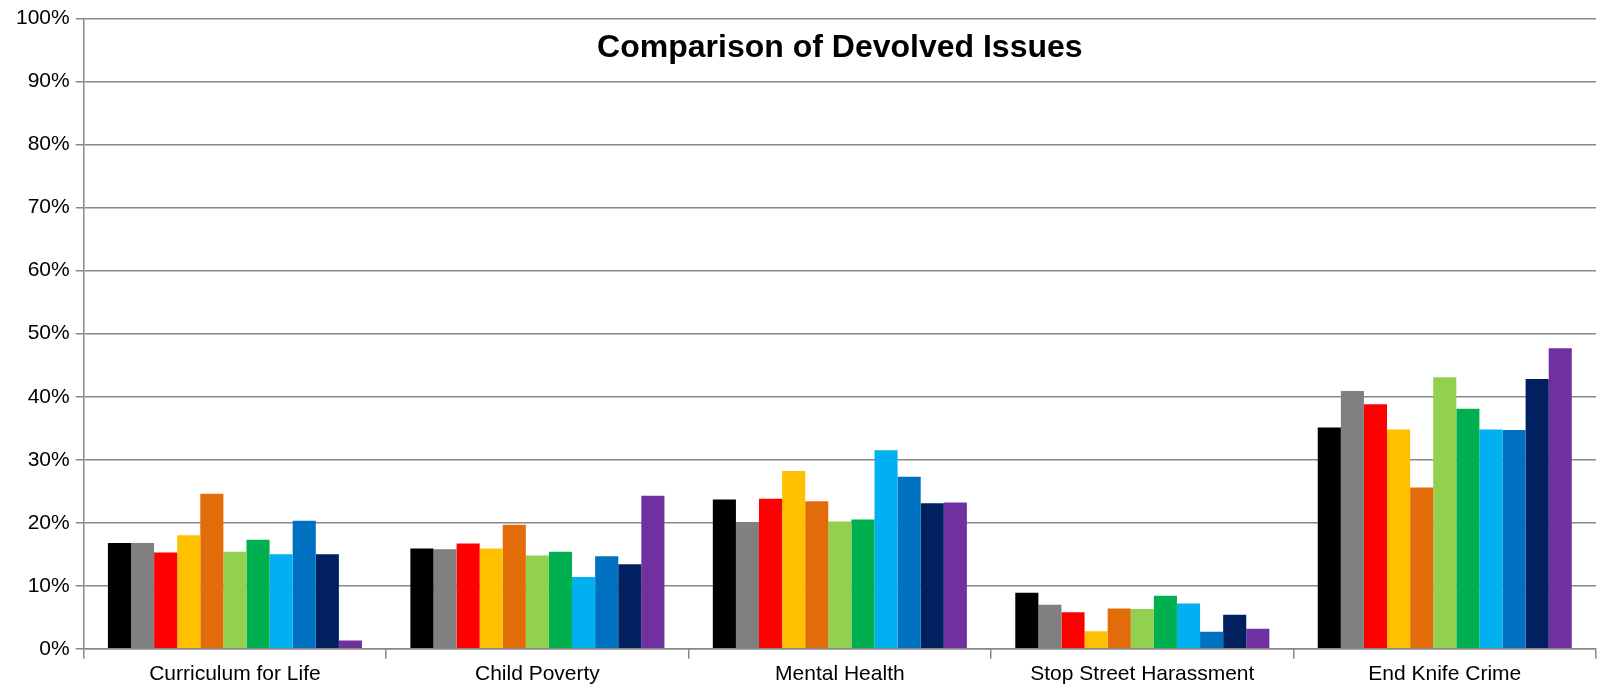 Image resolution: width=1616 pixels, height=694 pixels. What do you see at coordinates (1142, 673) in the screenshot?
I see `x-tick-label: Stop Street Harassment` at bounding box center [1142, 673].